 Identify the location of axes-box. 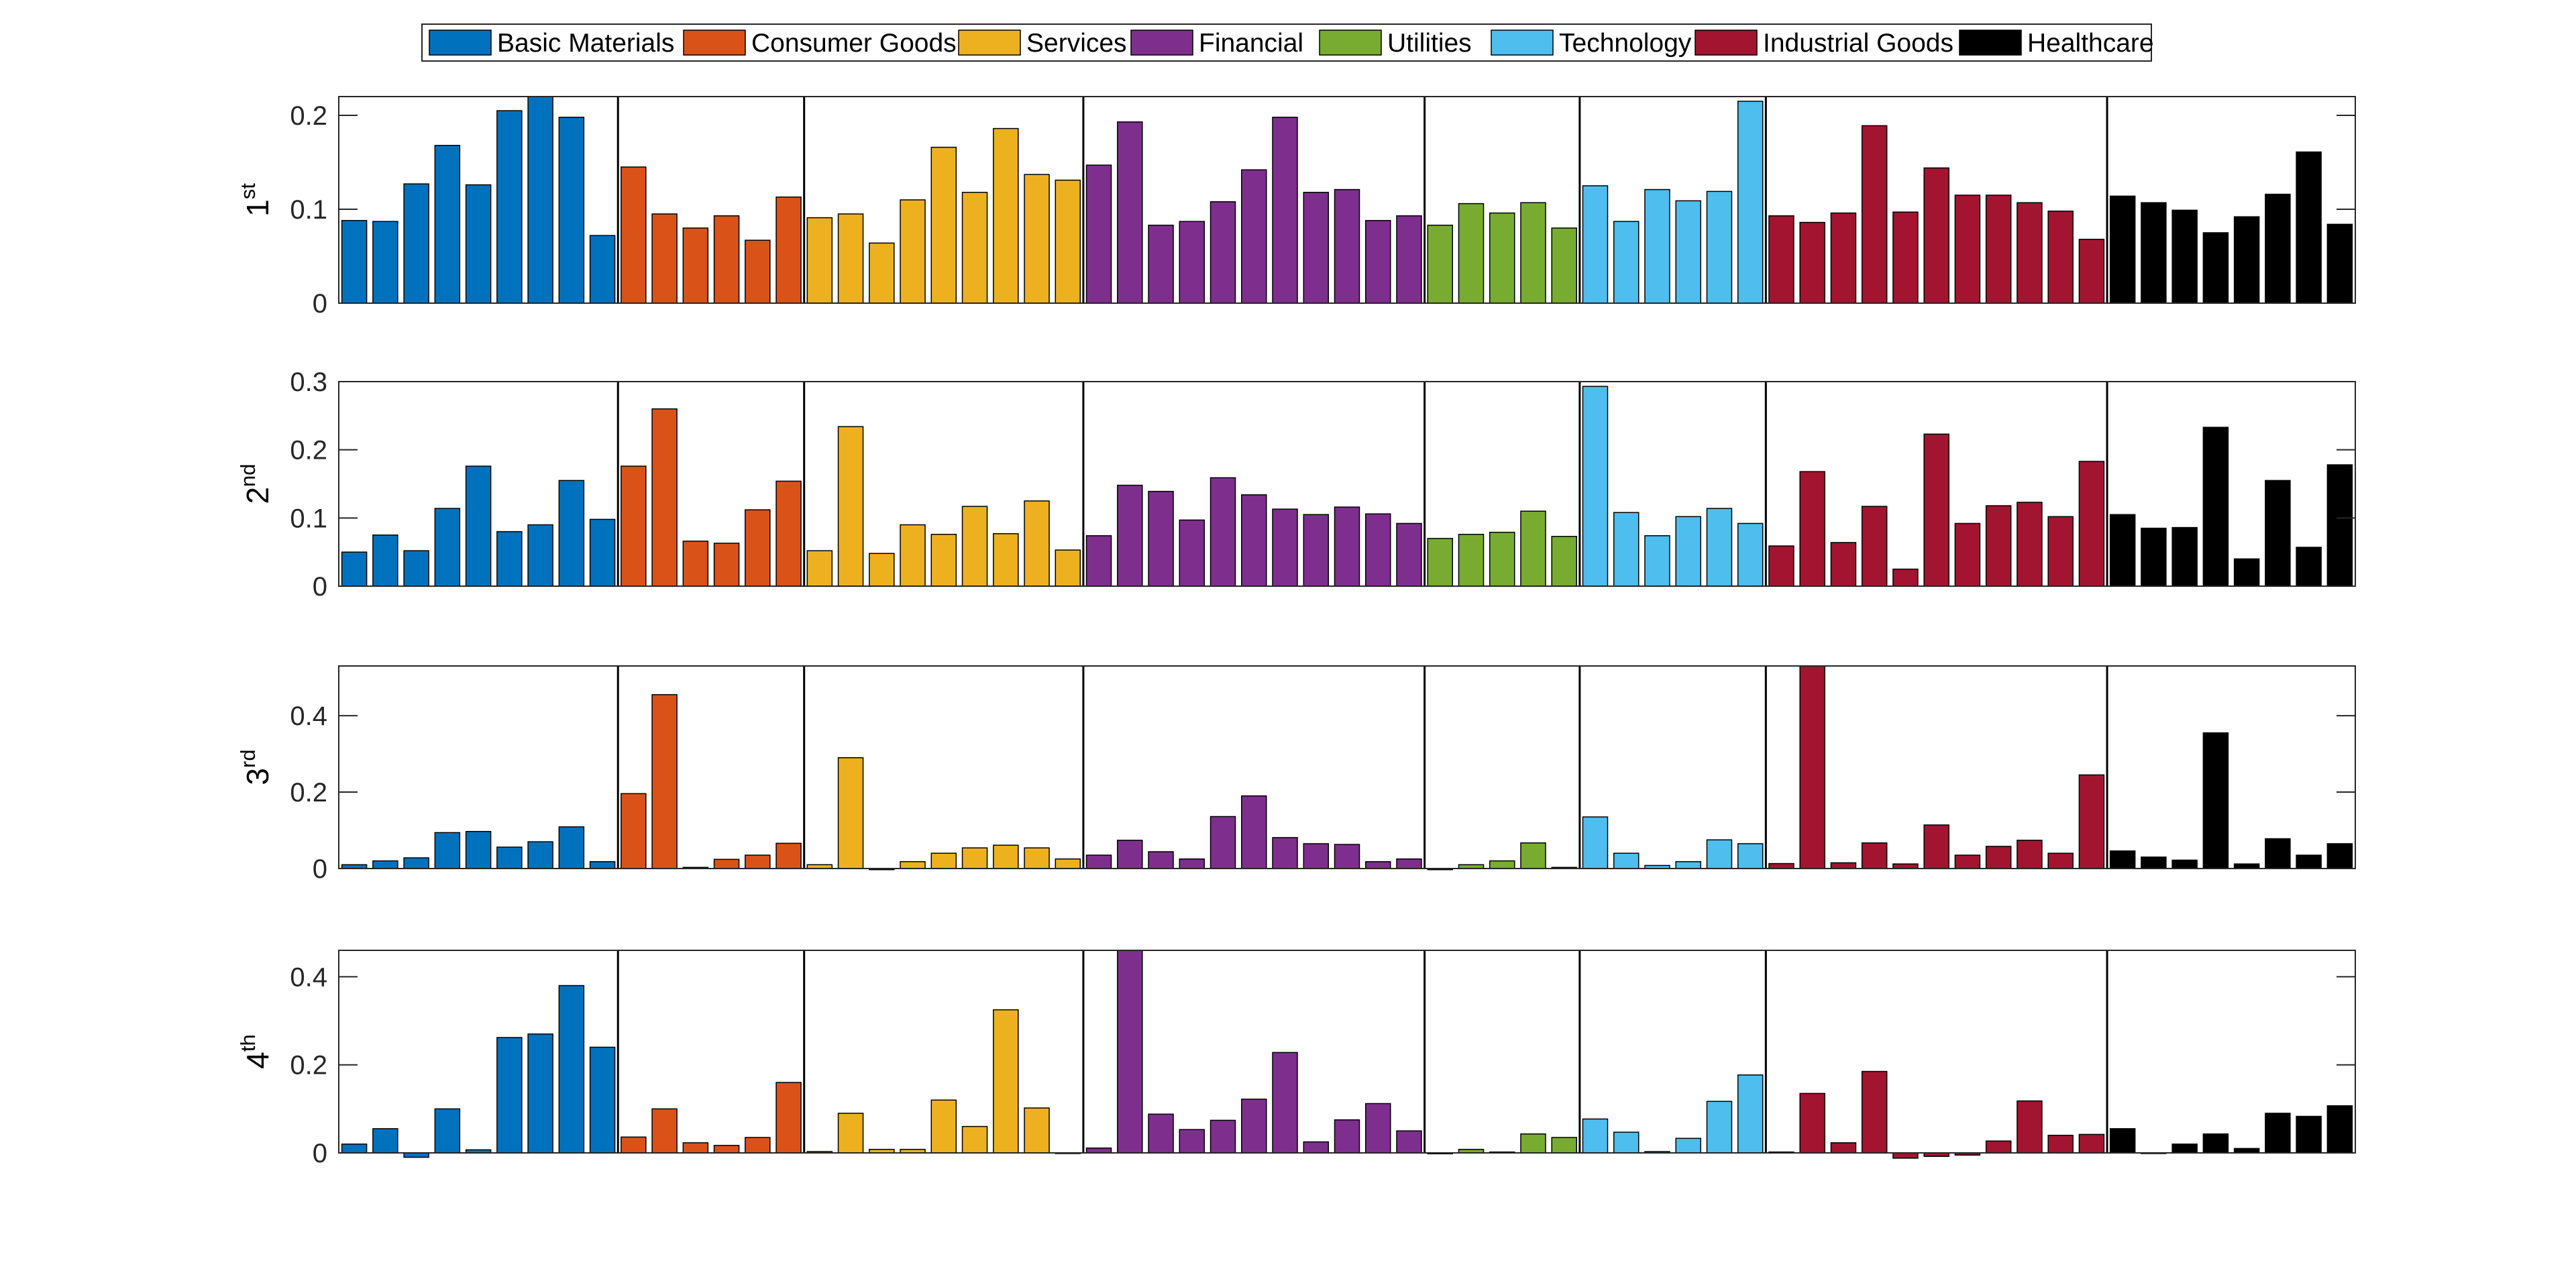
(1347, 484).